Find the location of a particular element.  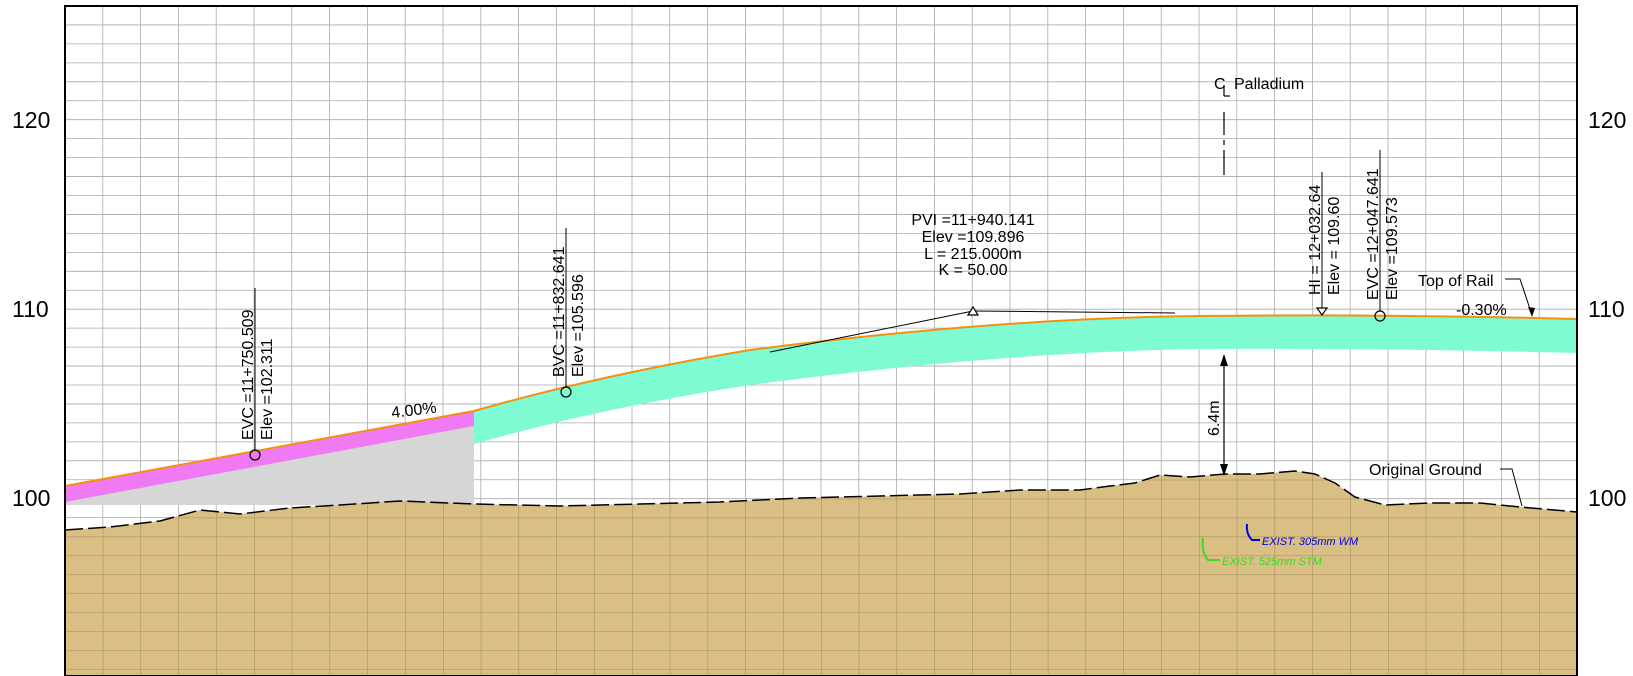

y-tick-right-110: 110 is located at coordinates (1606, 309).